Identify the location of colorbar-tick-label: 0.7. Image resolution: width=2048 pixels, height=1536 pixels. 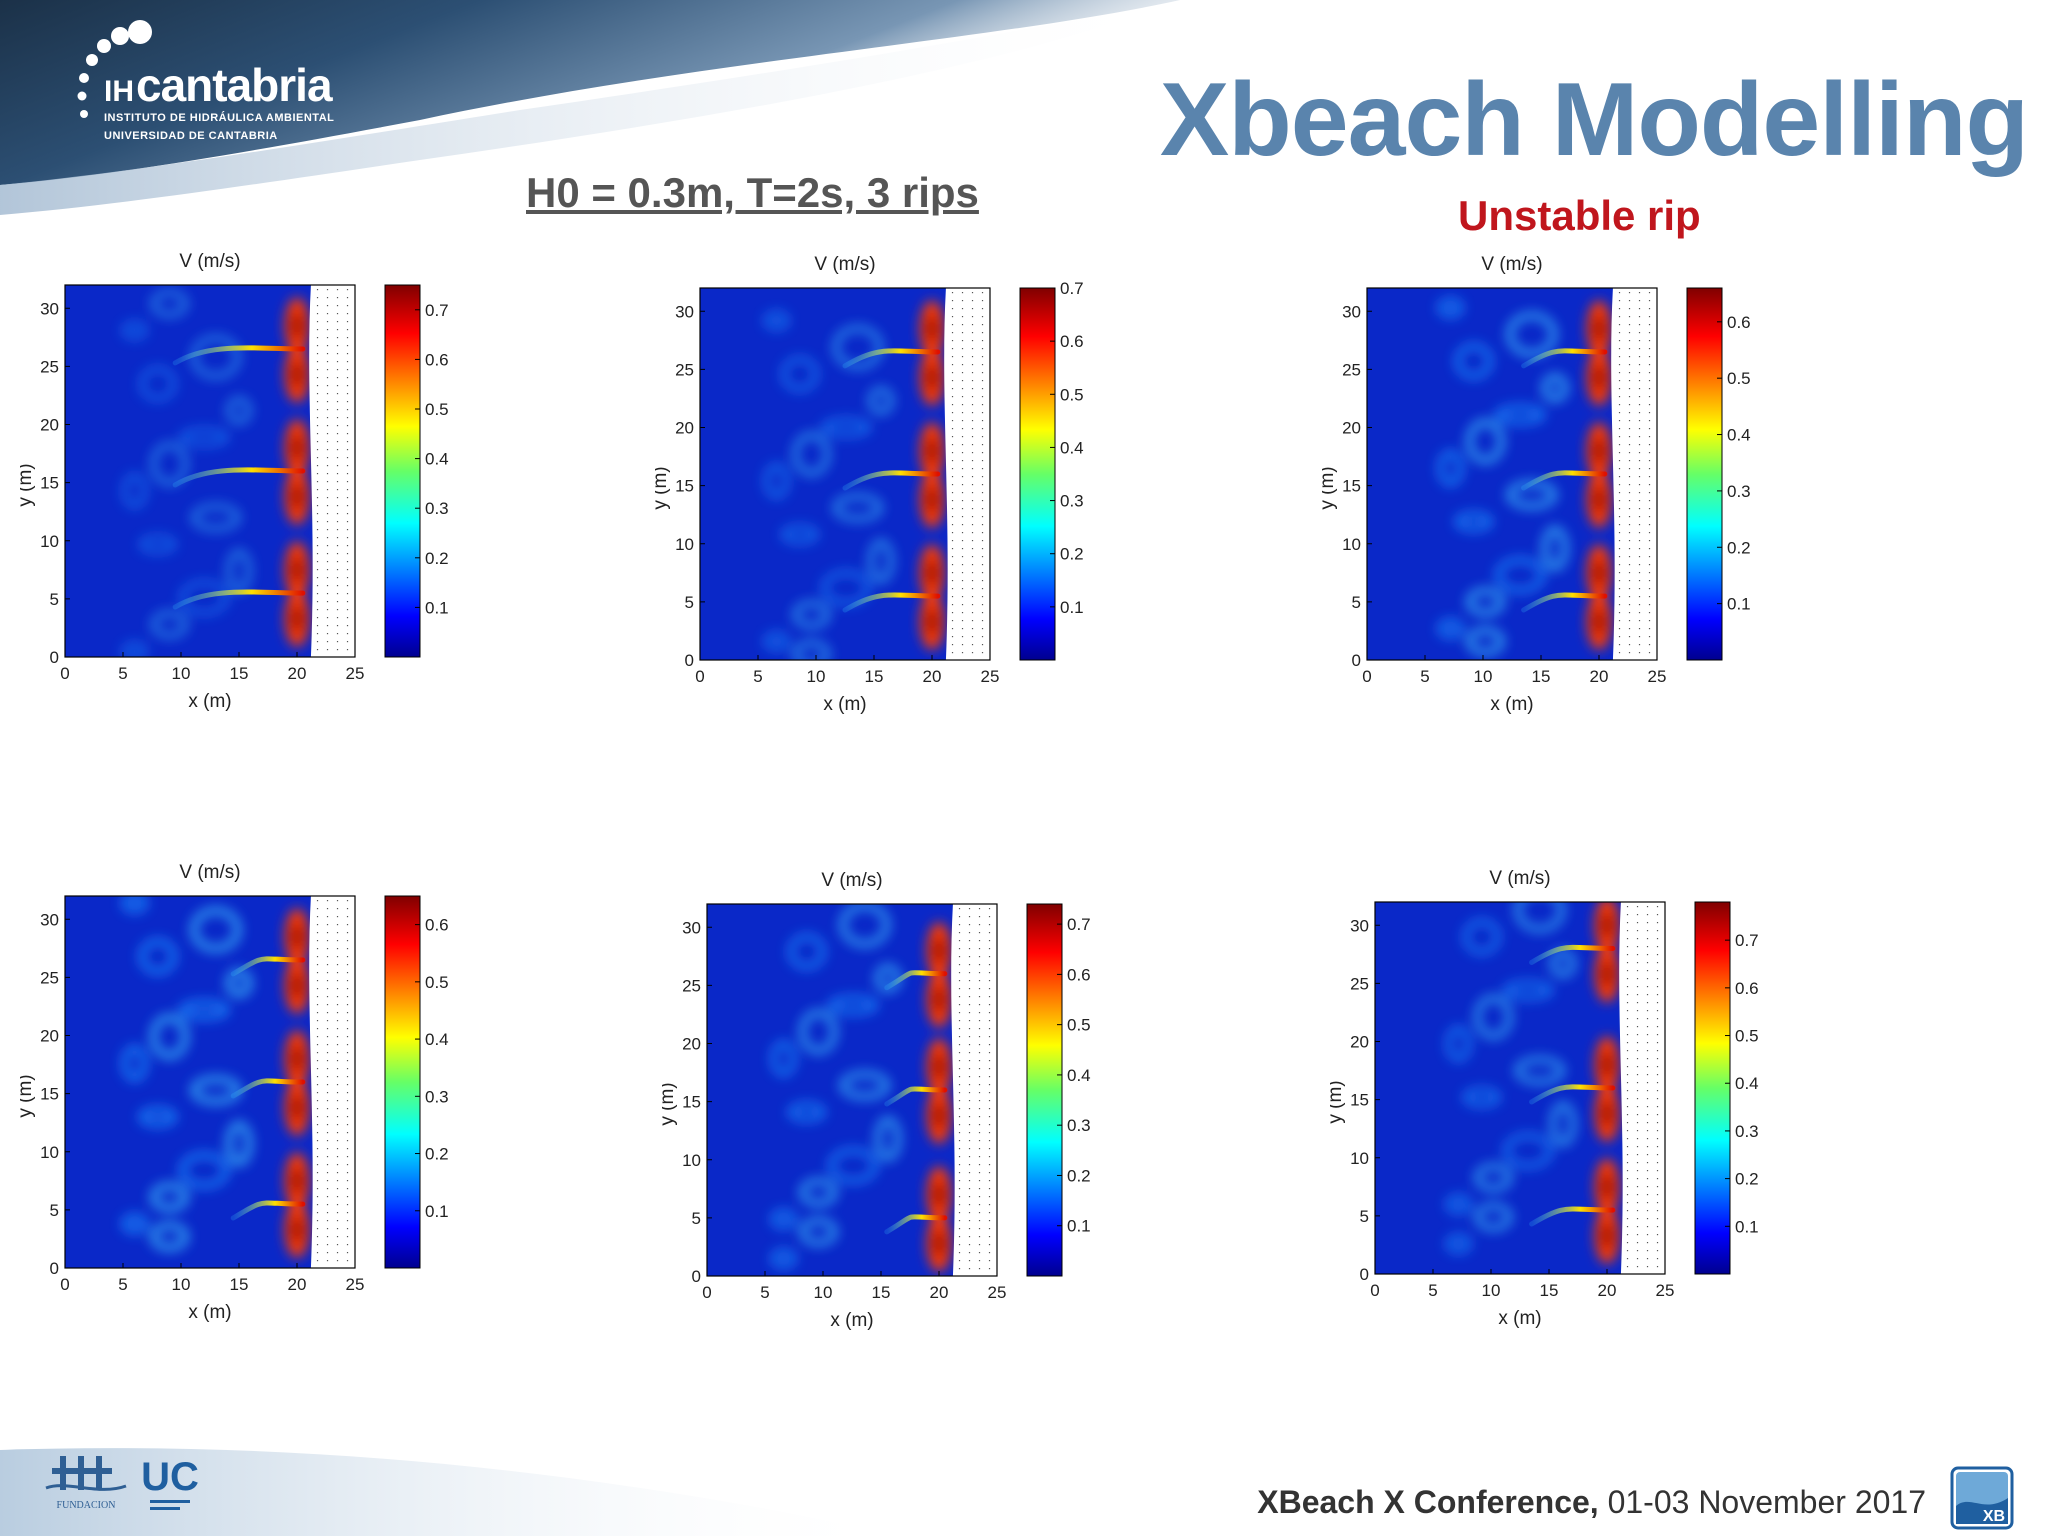
(1079, 924).